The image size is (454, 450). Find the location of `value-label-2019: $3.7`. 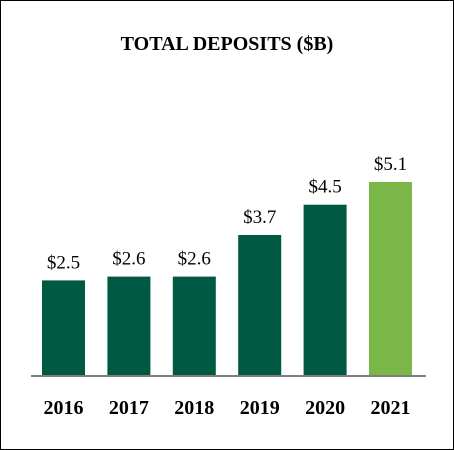

value-label-2019: $3.7 is located at coordinates (259, 217).